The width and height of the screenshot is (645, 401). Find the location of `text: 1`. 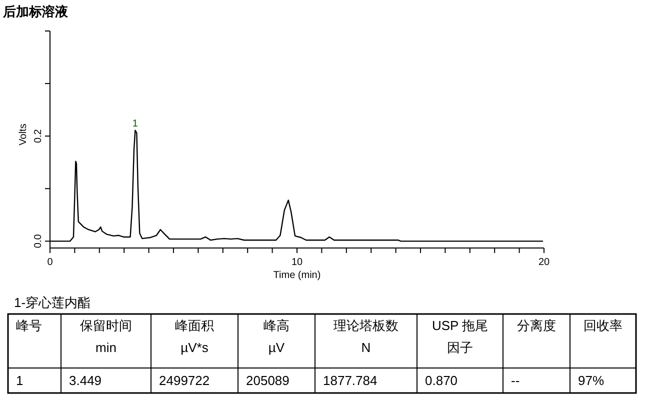

text: 1 is located at coordinates (20, 380).